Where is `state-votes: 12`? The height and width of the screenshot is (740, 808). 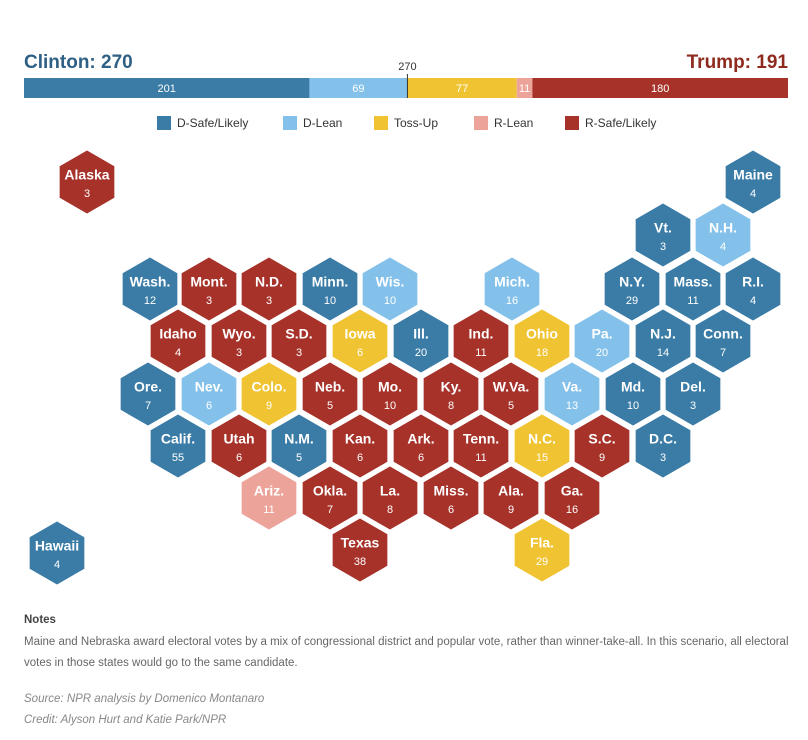 state-votes: 12 is located at coordinates (150, 301).